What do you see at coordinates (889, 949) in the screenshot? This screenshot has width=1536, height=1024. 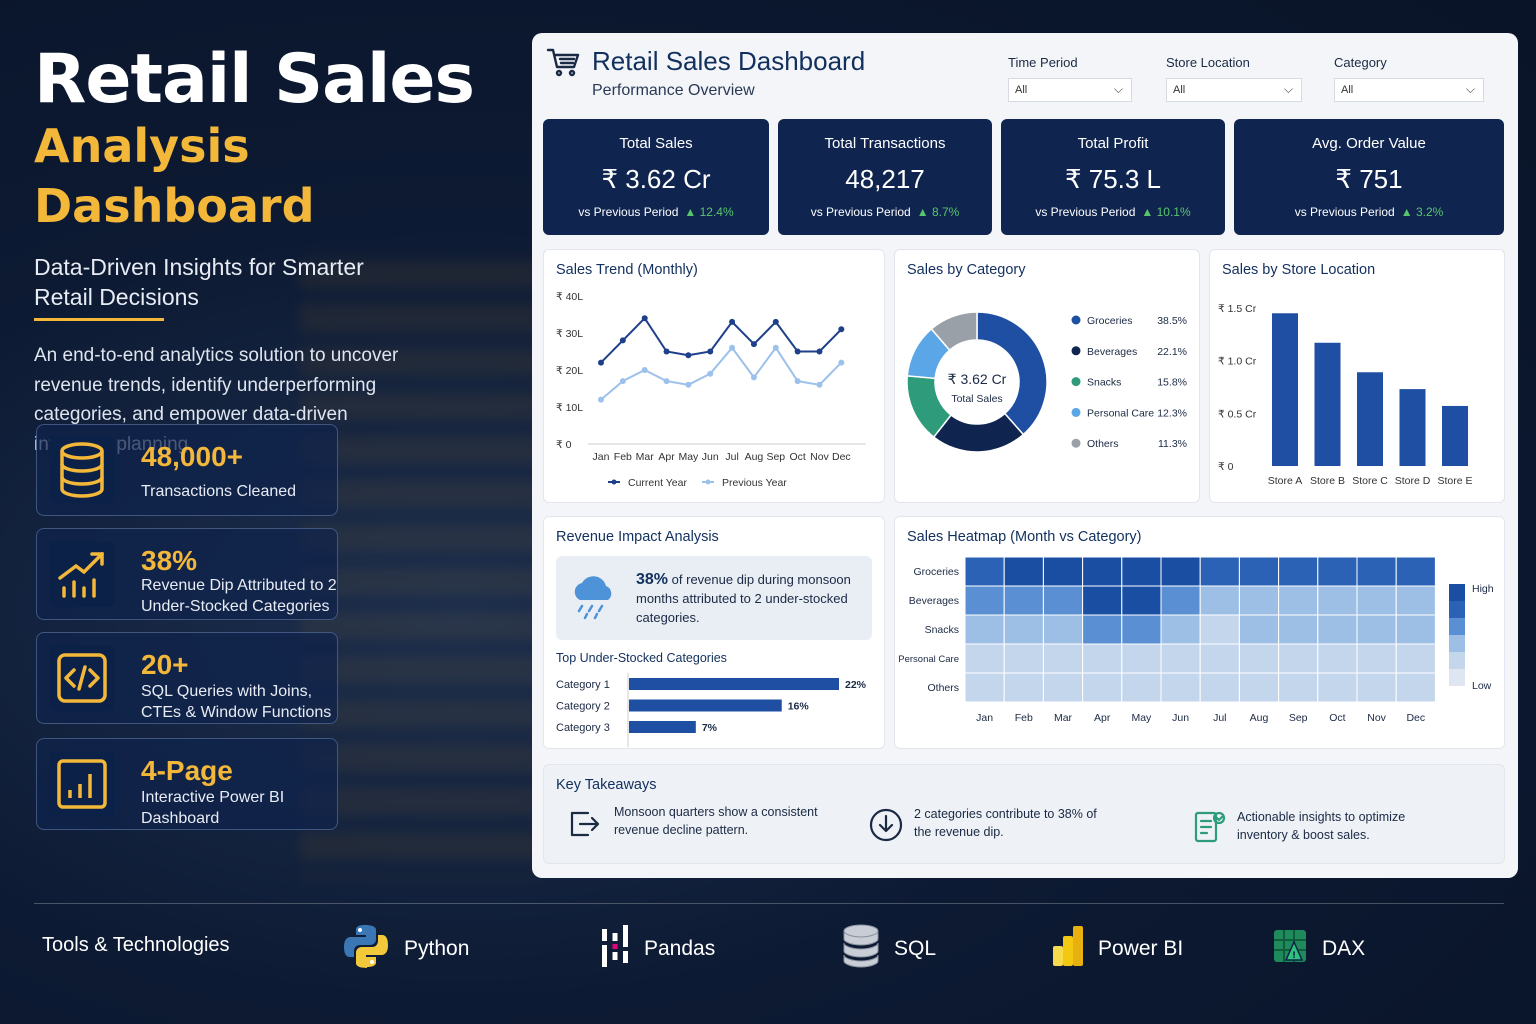 I see `tool-sql: SQL` at bounding box center [889, 949].